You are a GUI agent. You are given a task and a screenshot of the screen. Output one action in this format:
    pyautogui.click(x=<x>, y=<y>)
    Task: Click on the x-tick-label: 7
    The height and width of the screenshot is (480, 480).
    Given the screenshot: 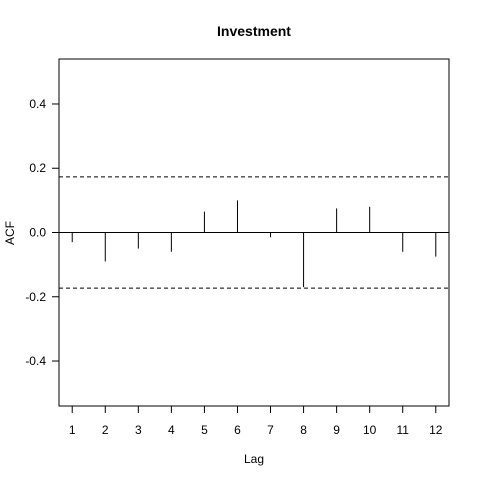 What is the action you would take?
    pyautogui.click(x=270, y=430)
    